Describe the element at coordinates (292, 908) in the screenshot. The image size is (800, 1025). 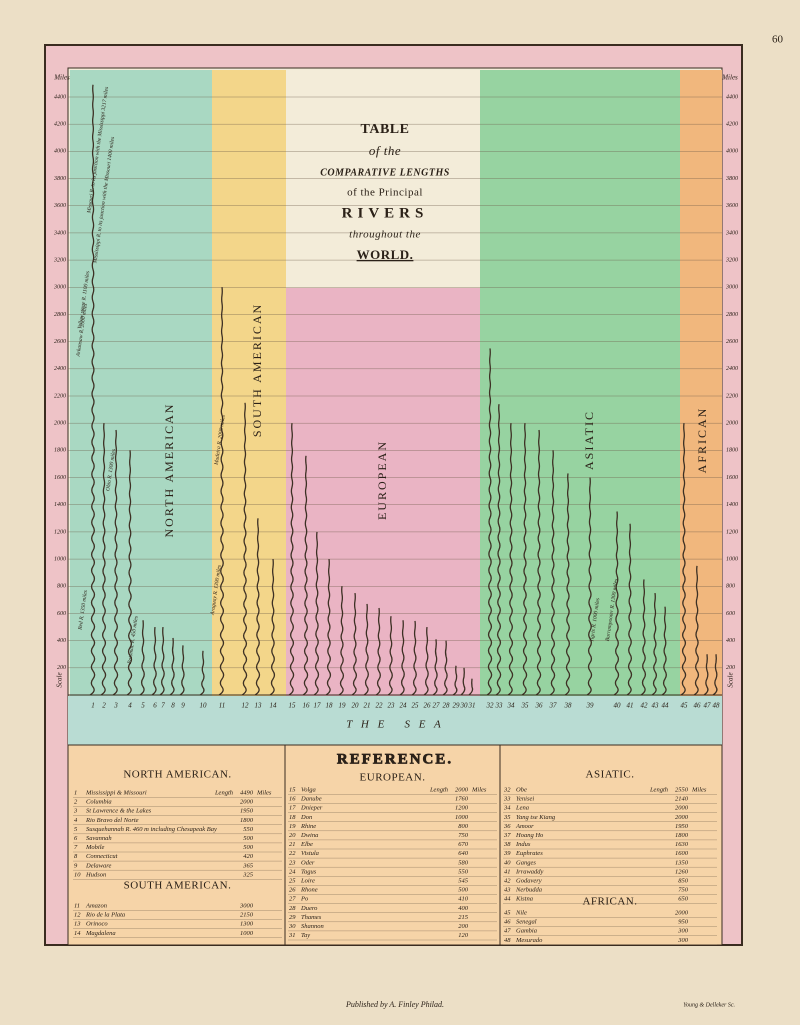
I see `ref-number: 28` at that location.